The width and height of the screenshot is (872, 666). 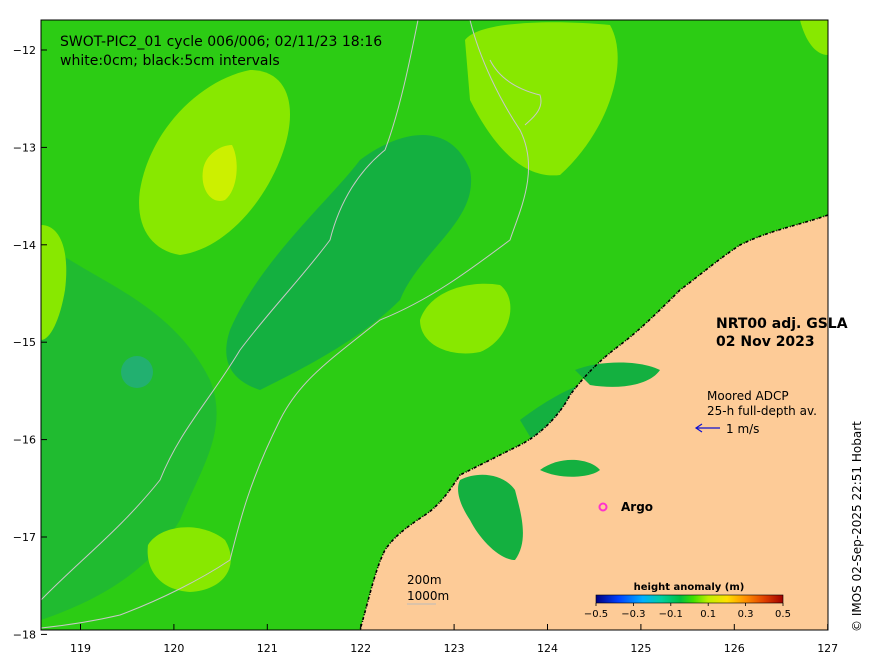 What do you see at coordinates (24, 537) in the screenshot?
I see `y-tick-label: −17` at bounding box center [24, 537].